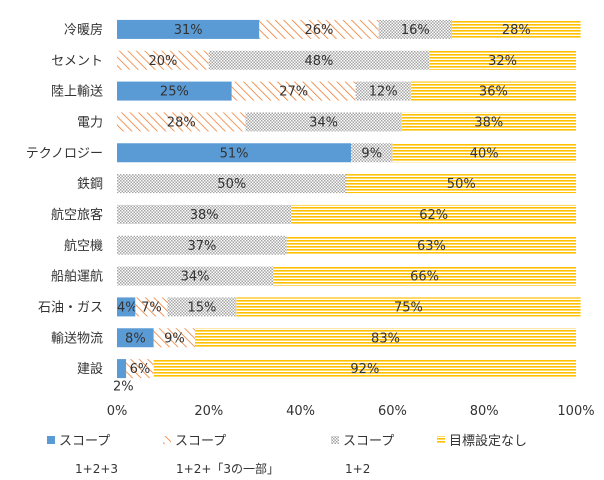 The height and width of the screenshot is (480, 604). What do you see at coordinates (484, 411) in the screenshot?
I see `x-tick-label: 80%` at bounding box center [484, 411].